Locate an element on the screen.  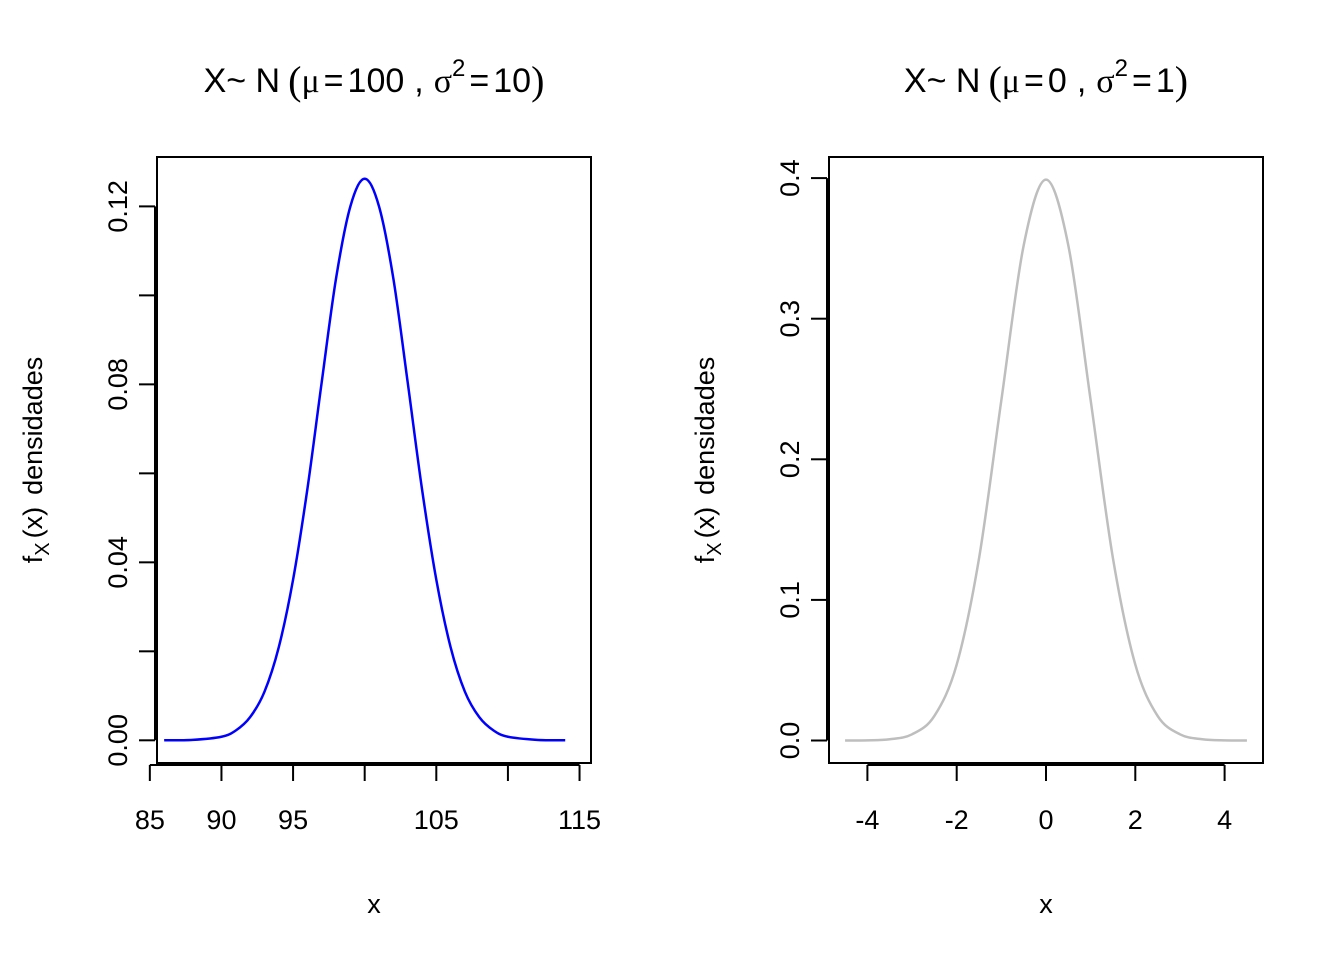
x-tick-label: 2 is located at coordinates (1135, 820).